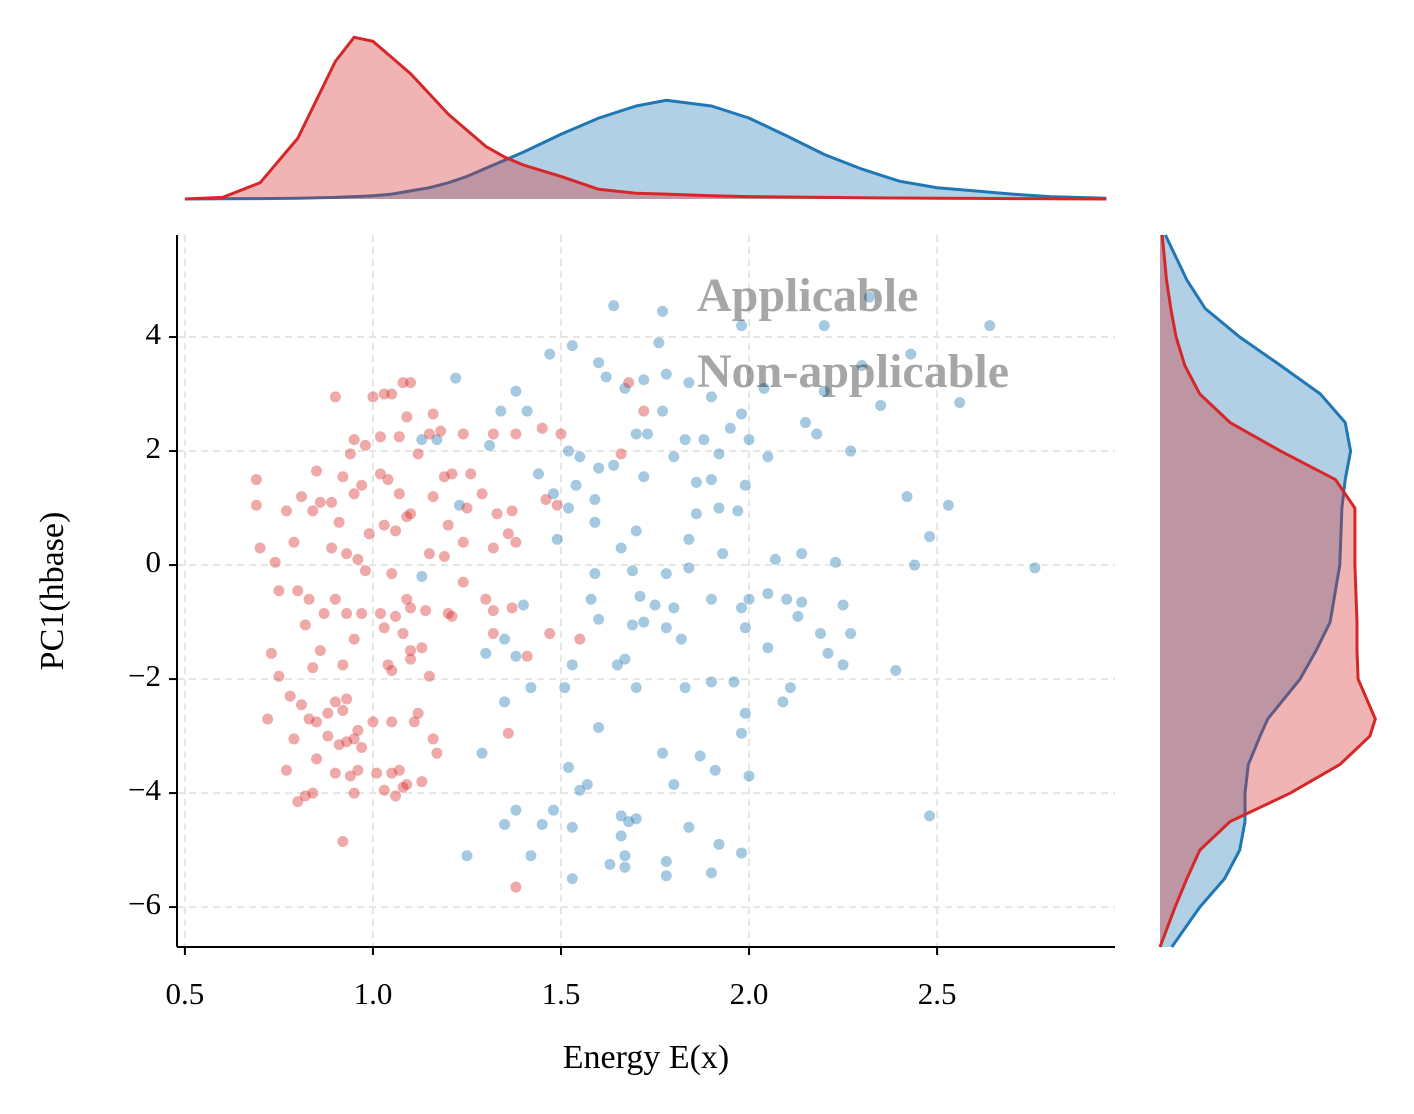  What do you see at coordinates (185, 993) in the screenshot?
I see `x-tick-label: 0.5` at bounding box center [185, 993].